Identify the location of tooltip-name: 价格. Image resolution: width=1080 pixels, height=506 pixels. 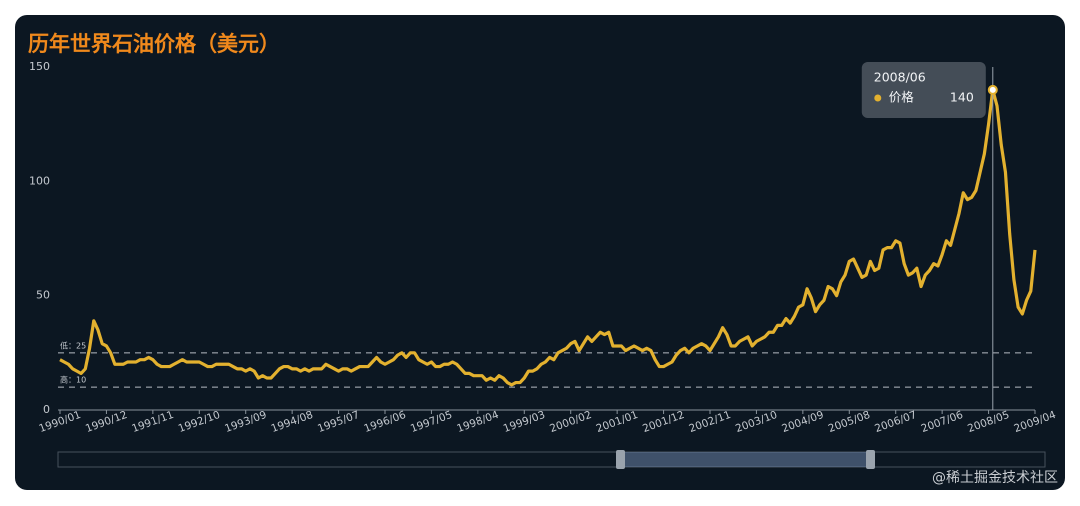
(902, 97).